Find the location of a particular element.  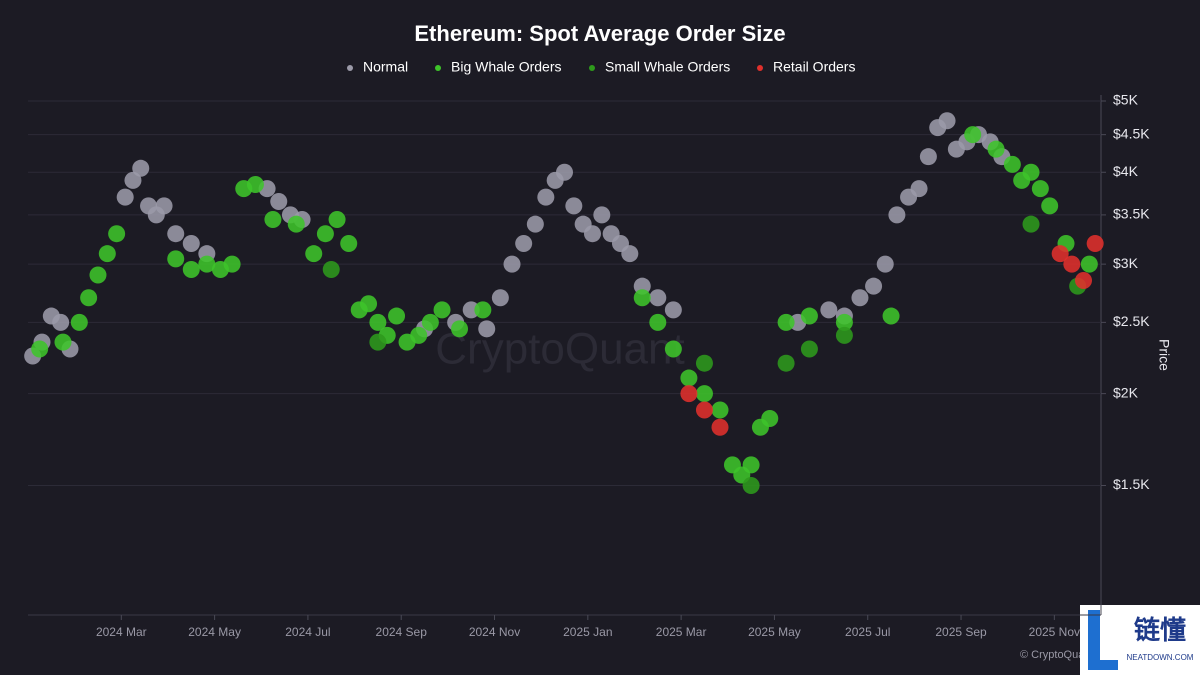

badge-title: 链懂 is located at coordinates (1160, 630).